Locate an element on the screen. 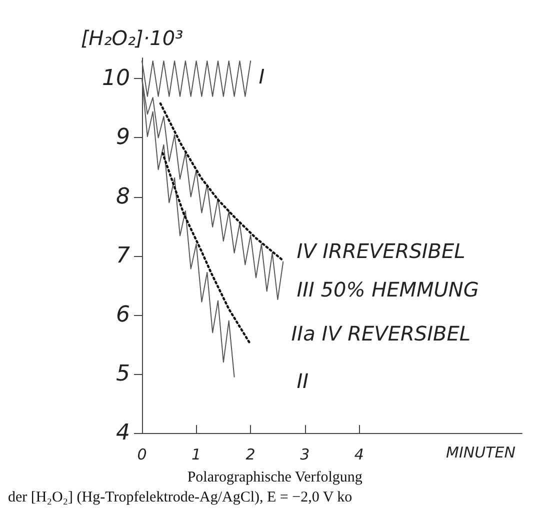 Image resolution: width=550 pixels, height=526 pixels. y-axis-title: [H₂O₂]·10³ is located at coordinates (132, 38).